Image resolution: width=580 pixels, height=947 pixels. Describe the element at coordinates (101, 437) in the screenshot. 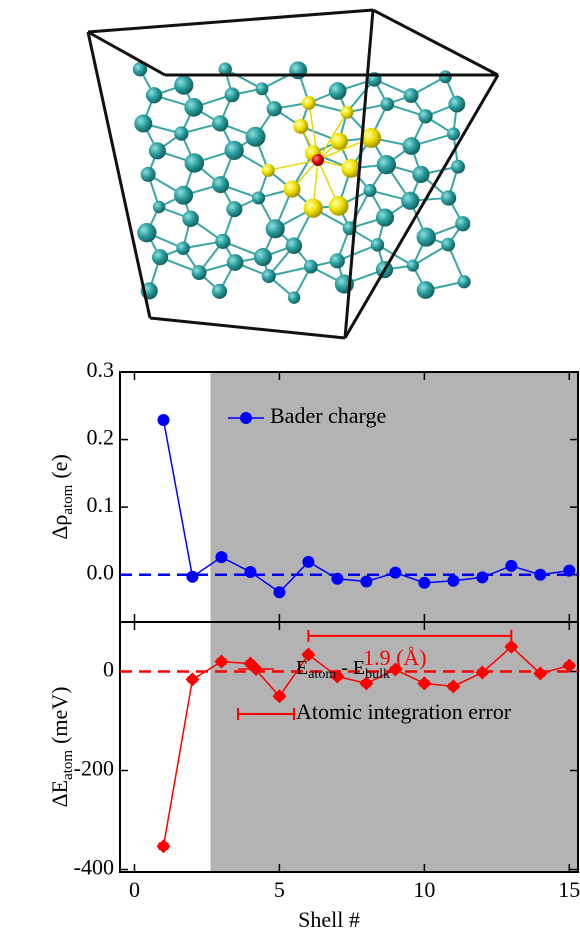

I see `y-tick-label: 0.2` at that location.